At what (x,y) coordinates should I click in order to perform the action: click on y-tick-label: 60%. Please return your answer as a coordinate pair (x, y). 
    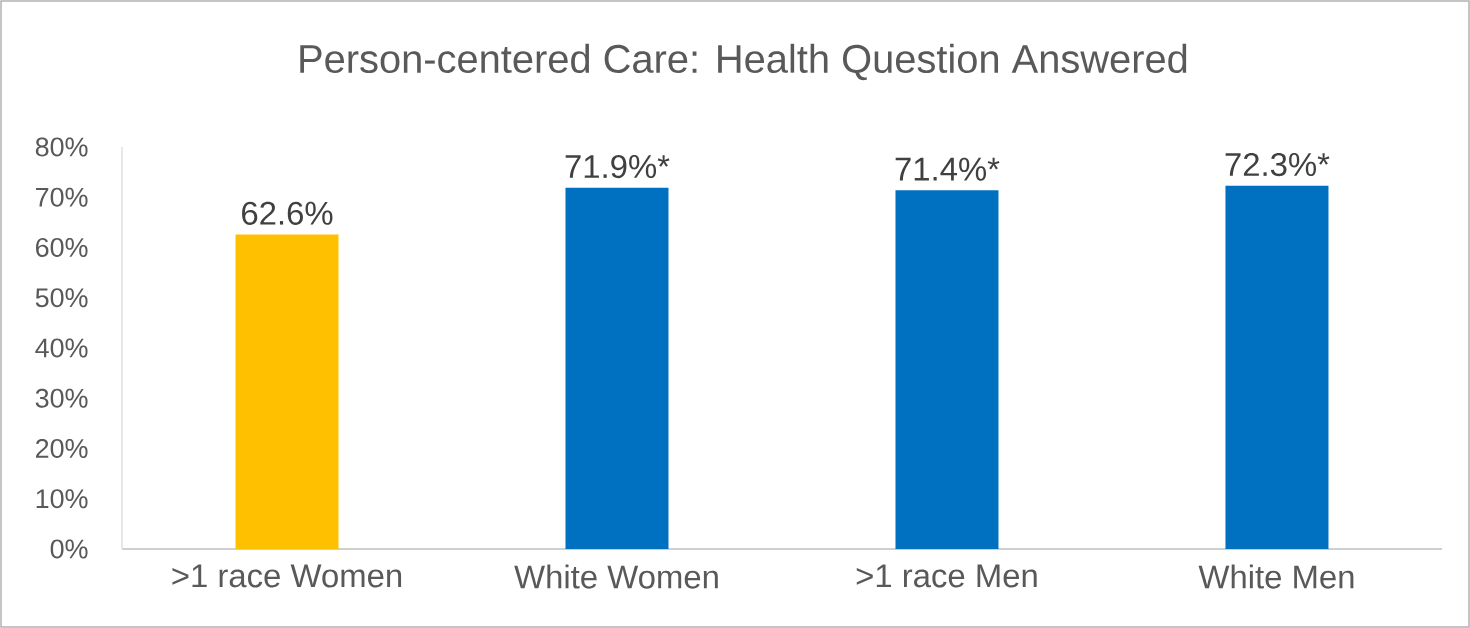
    Looking at the image, I should click on (62, 247).